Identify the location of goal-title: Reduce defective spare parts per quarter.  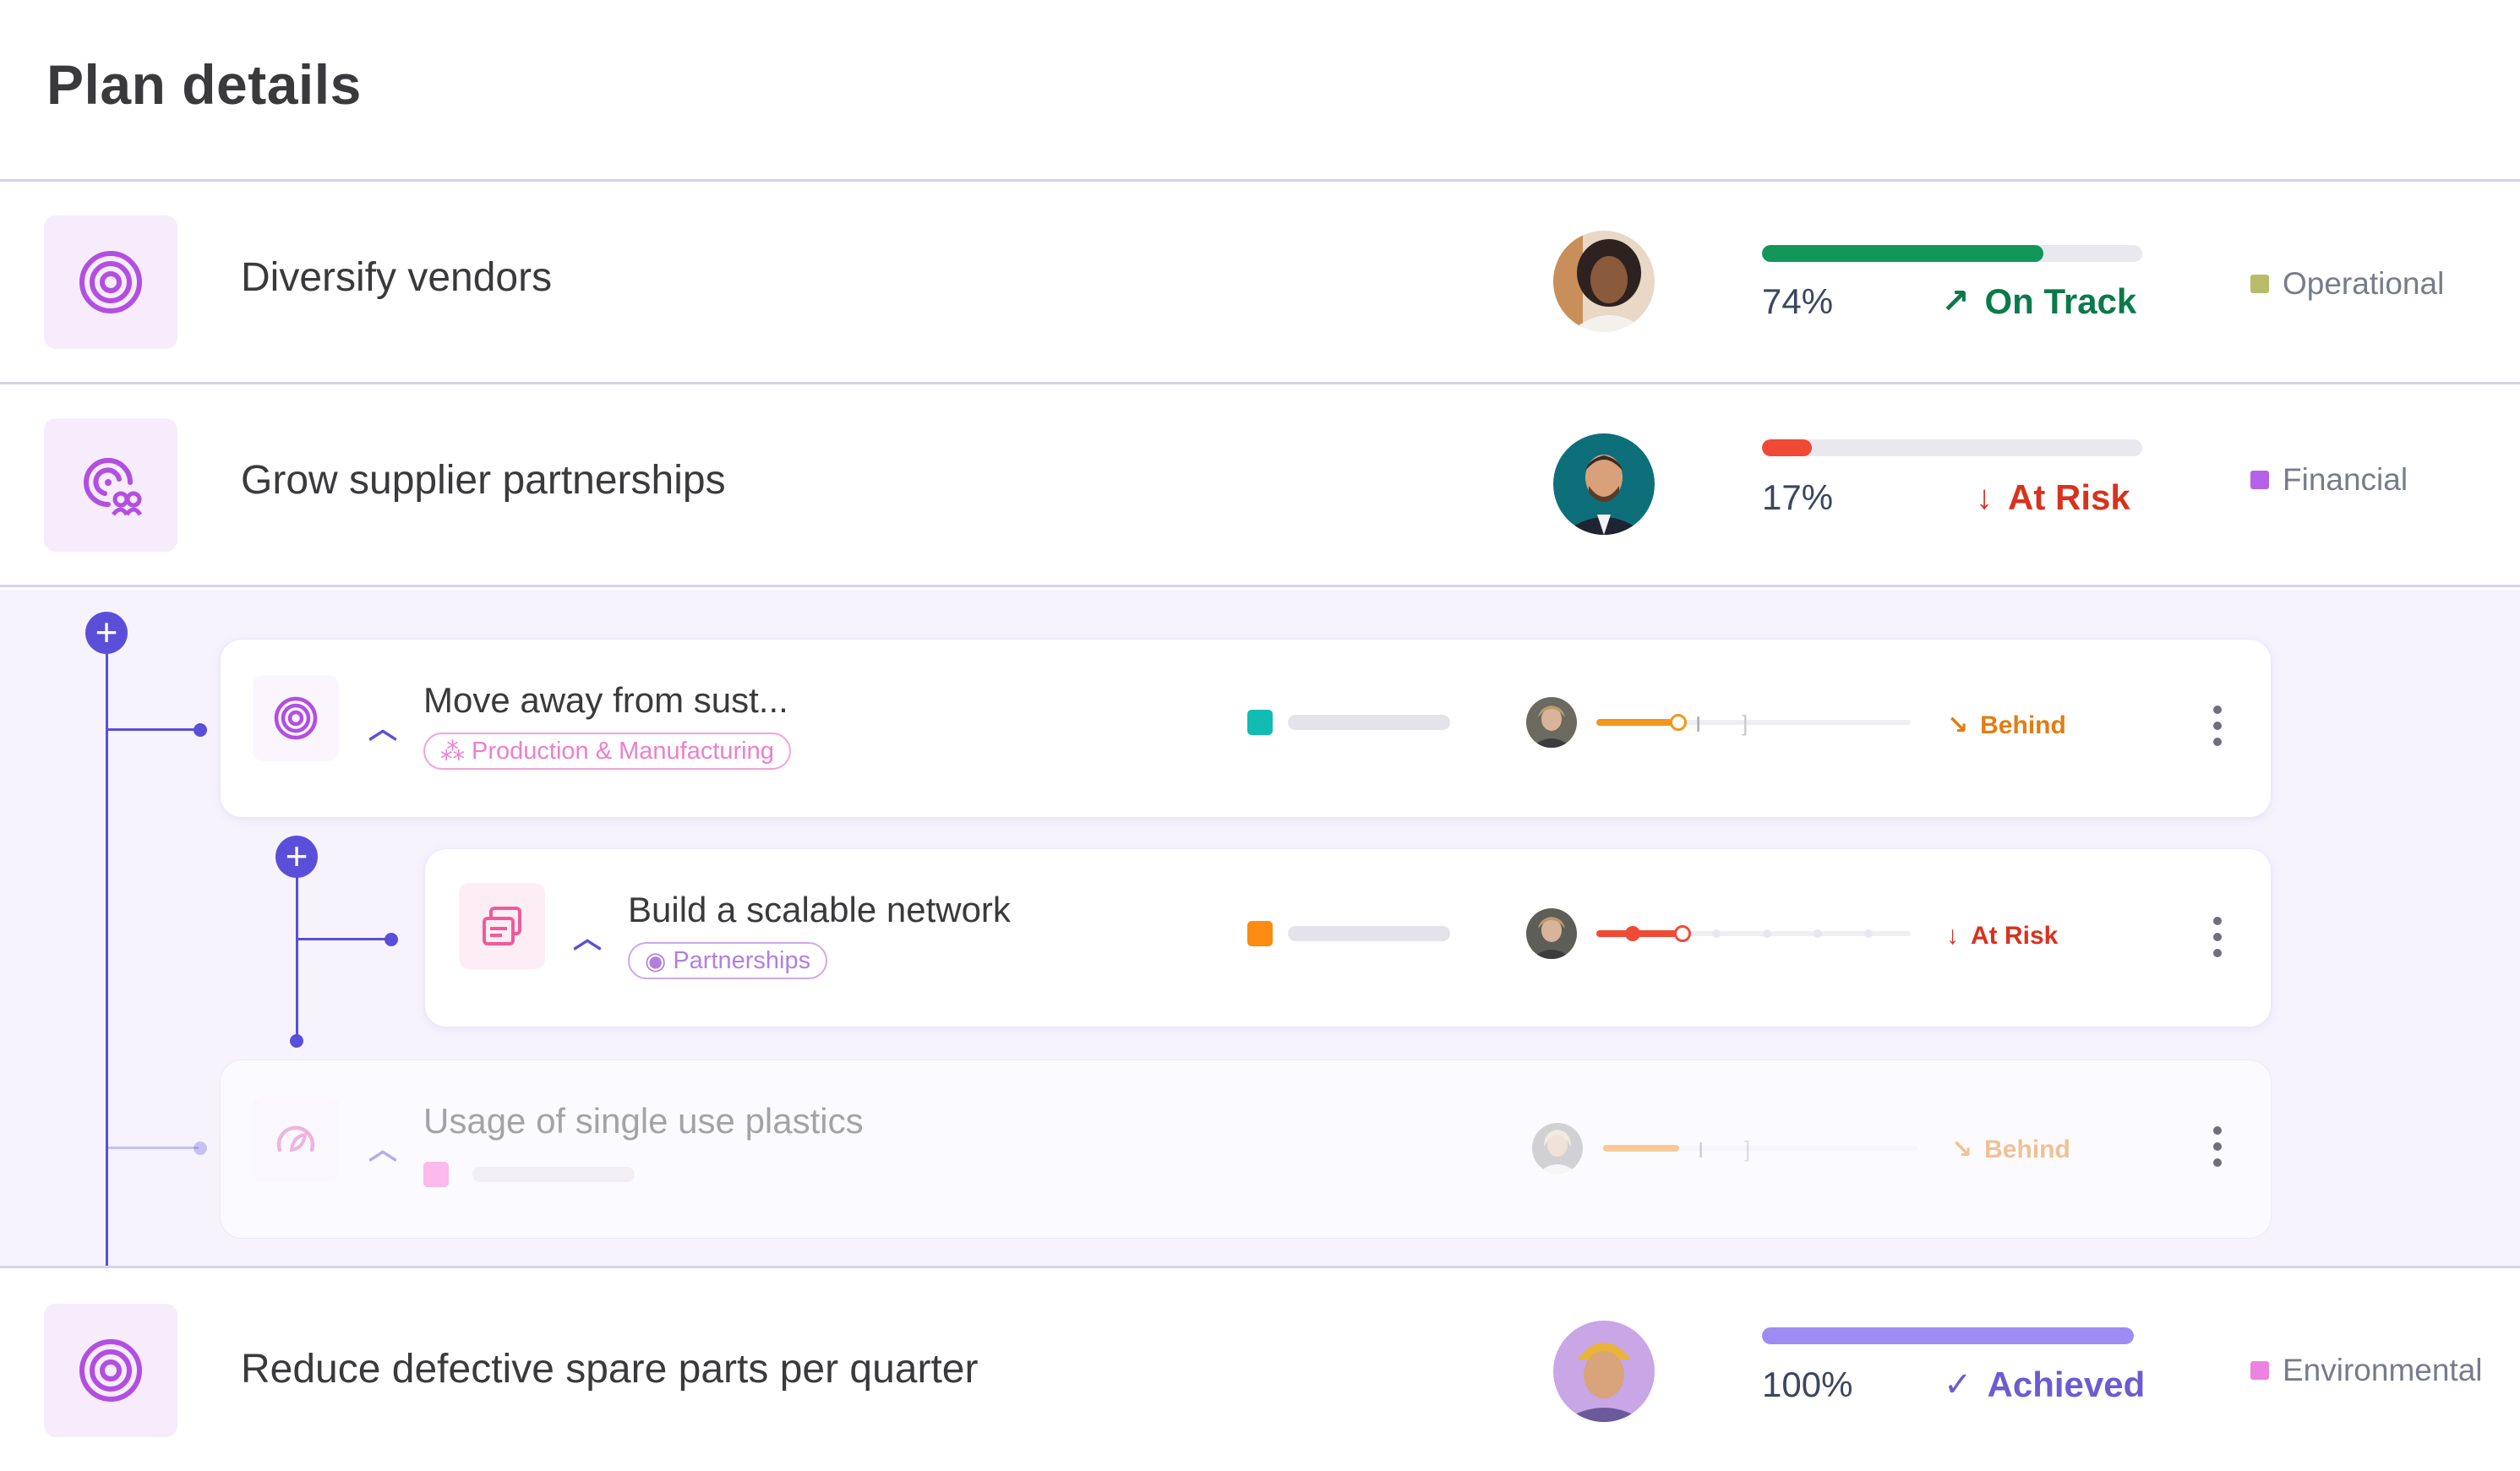
(610, 1369).